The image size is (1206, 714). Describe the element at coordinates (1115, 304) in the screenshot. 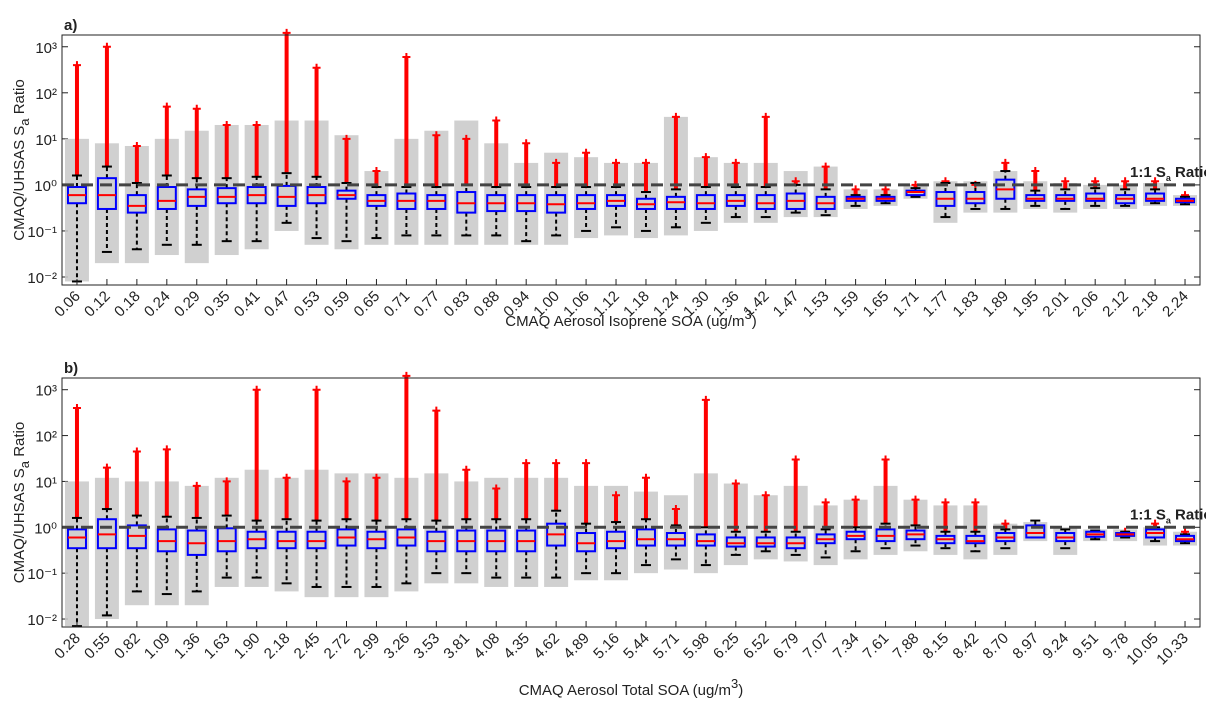

I see `x-tick-label: 2.12` at that location.